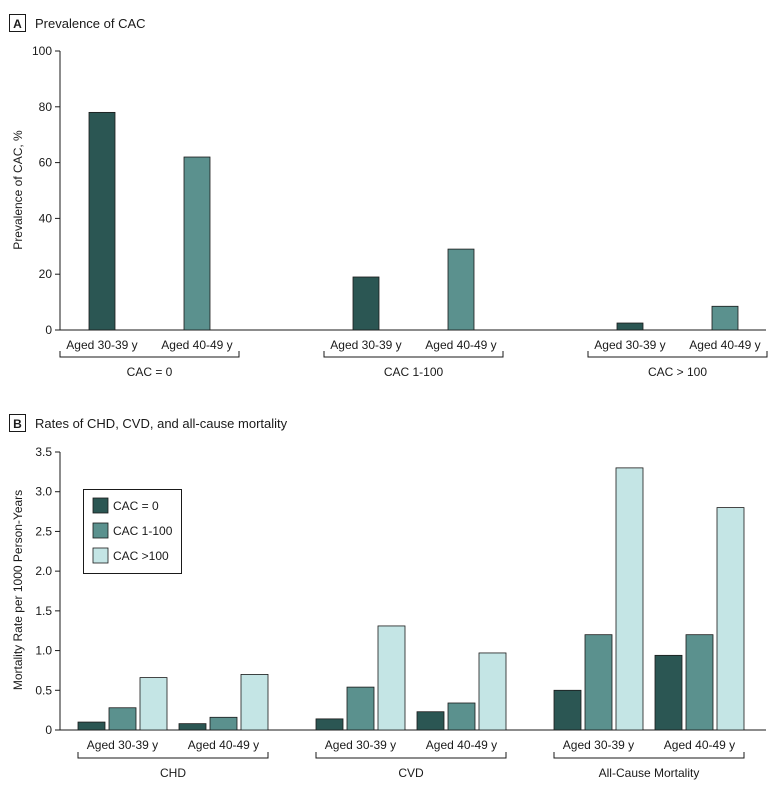 The width and height of the screenshot is (780, 794). I want to click on panel-b-y-tick-label: 0.5, so click(43, 690).